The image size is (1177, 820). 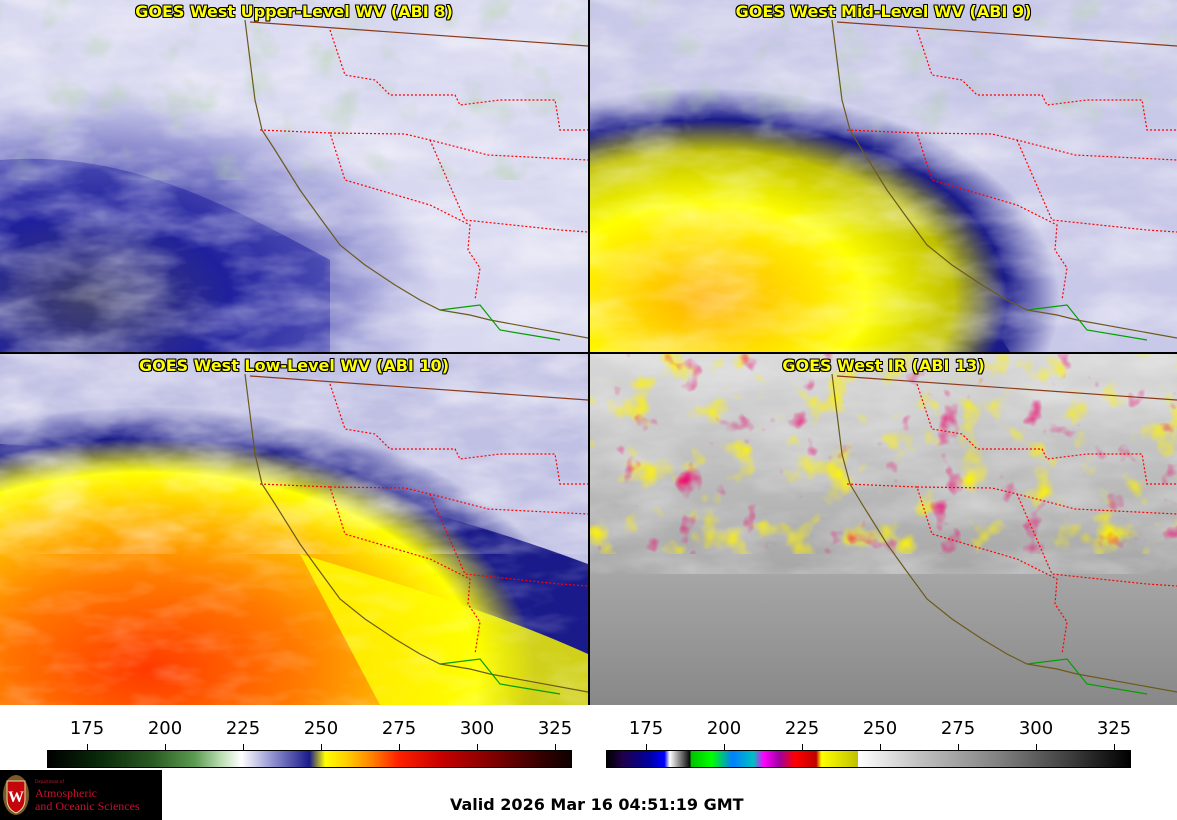 What do you see at coordinates (883, 365) in the screenshot?
I see `panel-title: GOES West IR (ABI 13)` at bounding box center [883, 365].